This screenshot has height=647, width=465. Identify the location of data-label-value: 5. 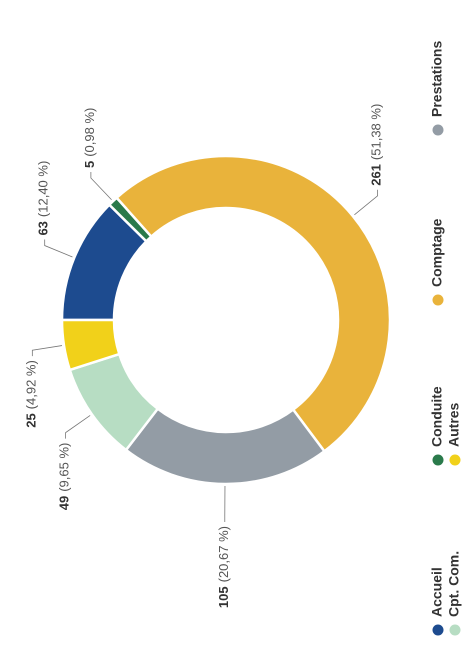
(89, 164).